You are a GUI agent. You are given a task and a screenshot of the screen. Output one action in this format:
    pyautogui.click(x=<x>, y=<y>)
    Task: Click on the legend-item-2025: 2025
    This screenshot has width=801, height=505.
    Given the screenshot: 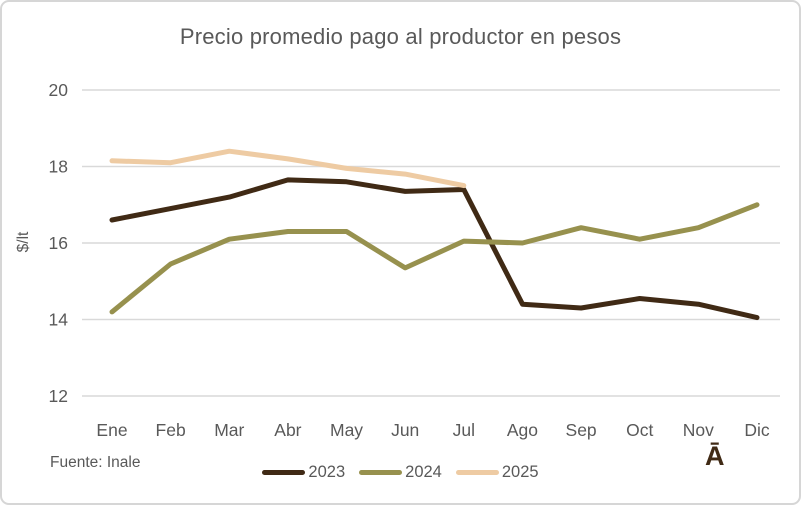 What is the action you would take?
    pyautogui.click(x=497, y=472)
    